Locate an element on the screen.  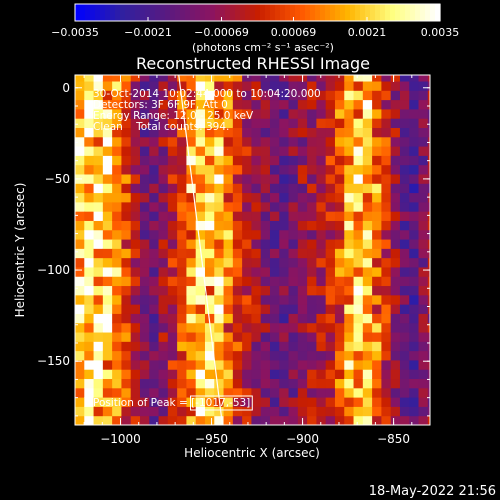
peak-position-label: Position of Peak = [-1017,-53] is located at coordinates (171, 403).